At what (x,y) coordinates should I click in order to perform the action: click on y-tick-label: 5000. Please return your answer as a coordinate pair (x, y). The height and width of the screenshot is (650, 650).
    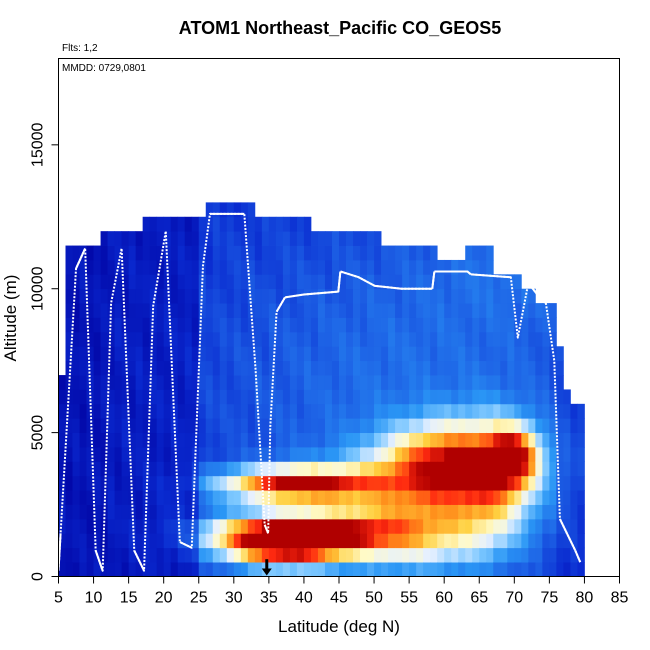
    Looking at the image, I should click on (38, 433).